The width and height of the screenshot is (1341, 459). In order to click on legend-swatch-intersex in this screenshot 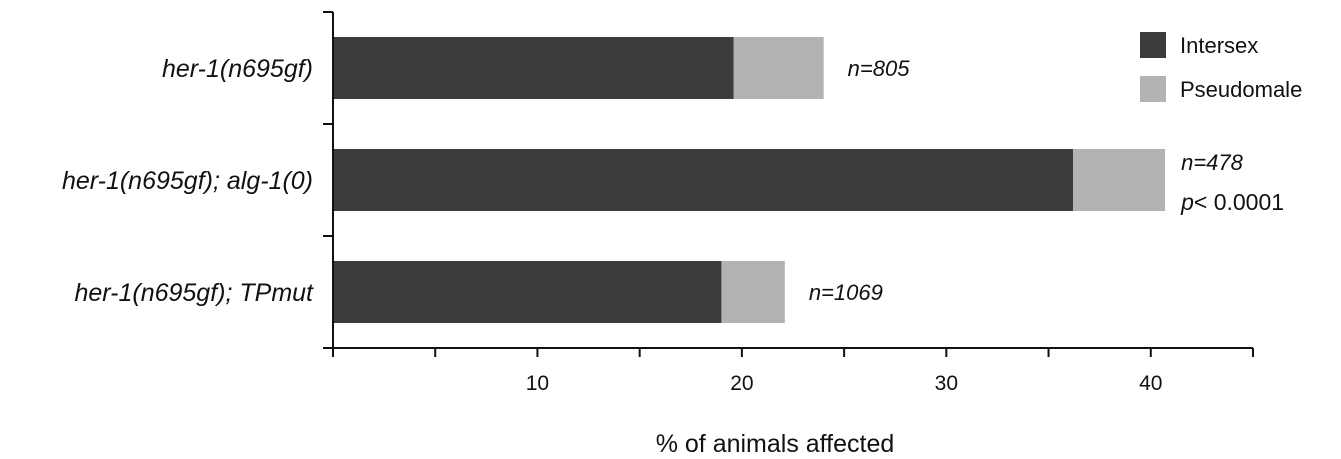, I will do `click(1153, 45)`.